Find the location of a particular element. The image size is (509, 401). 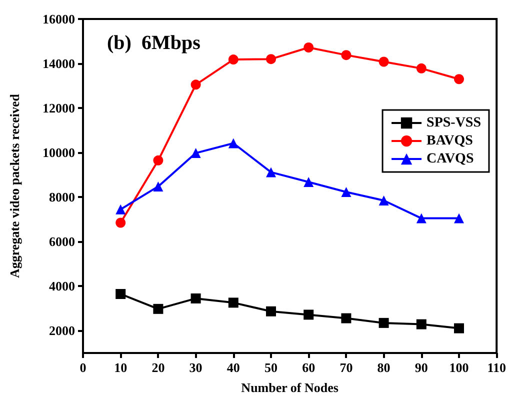

x-tick-label: 90 is located at coordinates (421, 367).